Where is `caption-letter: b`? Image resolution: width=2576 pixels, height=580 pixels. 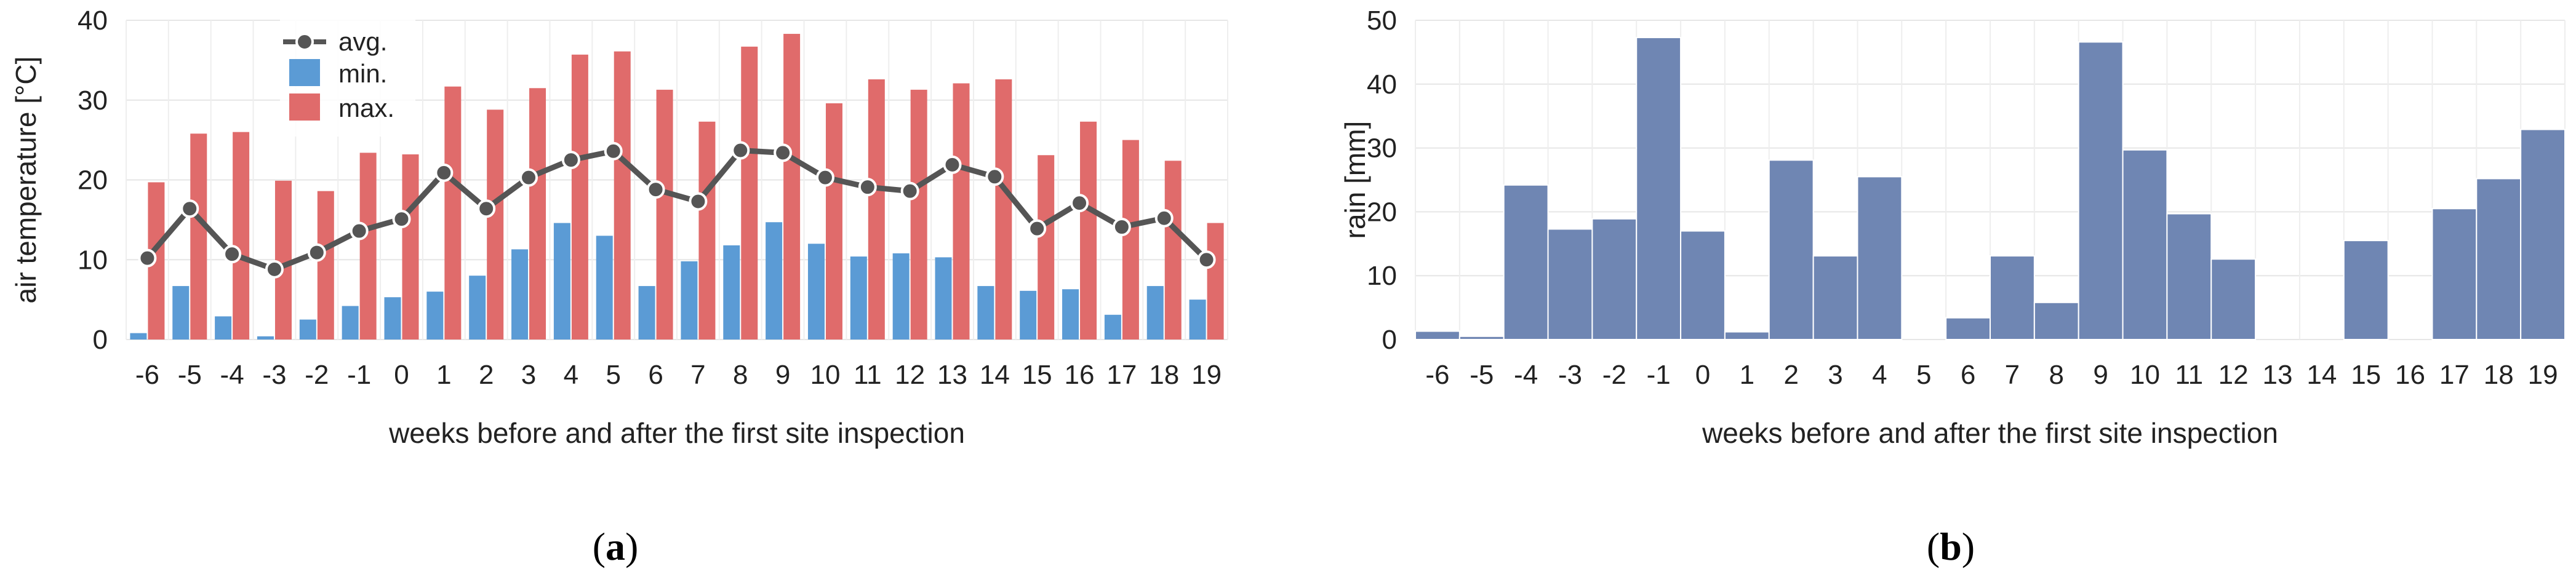 caption-letter: b is located at coordinates (1951, 546).